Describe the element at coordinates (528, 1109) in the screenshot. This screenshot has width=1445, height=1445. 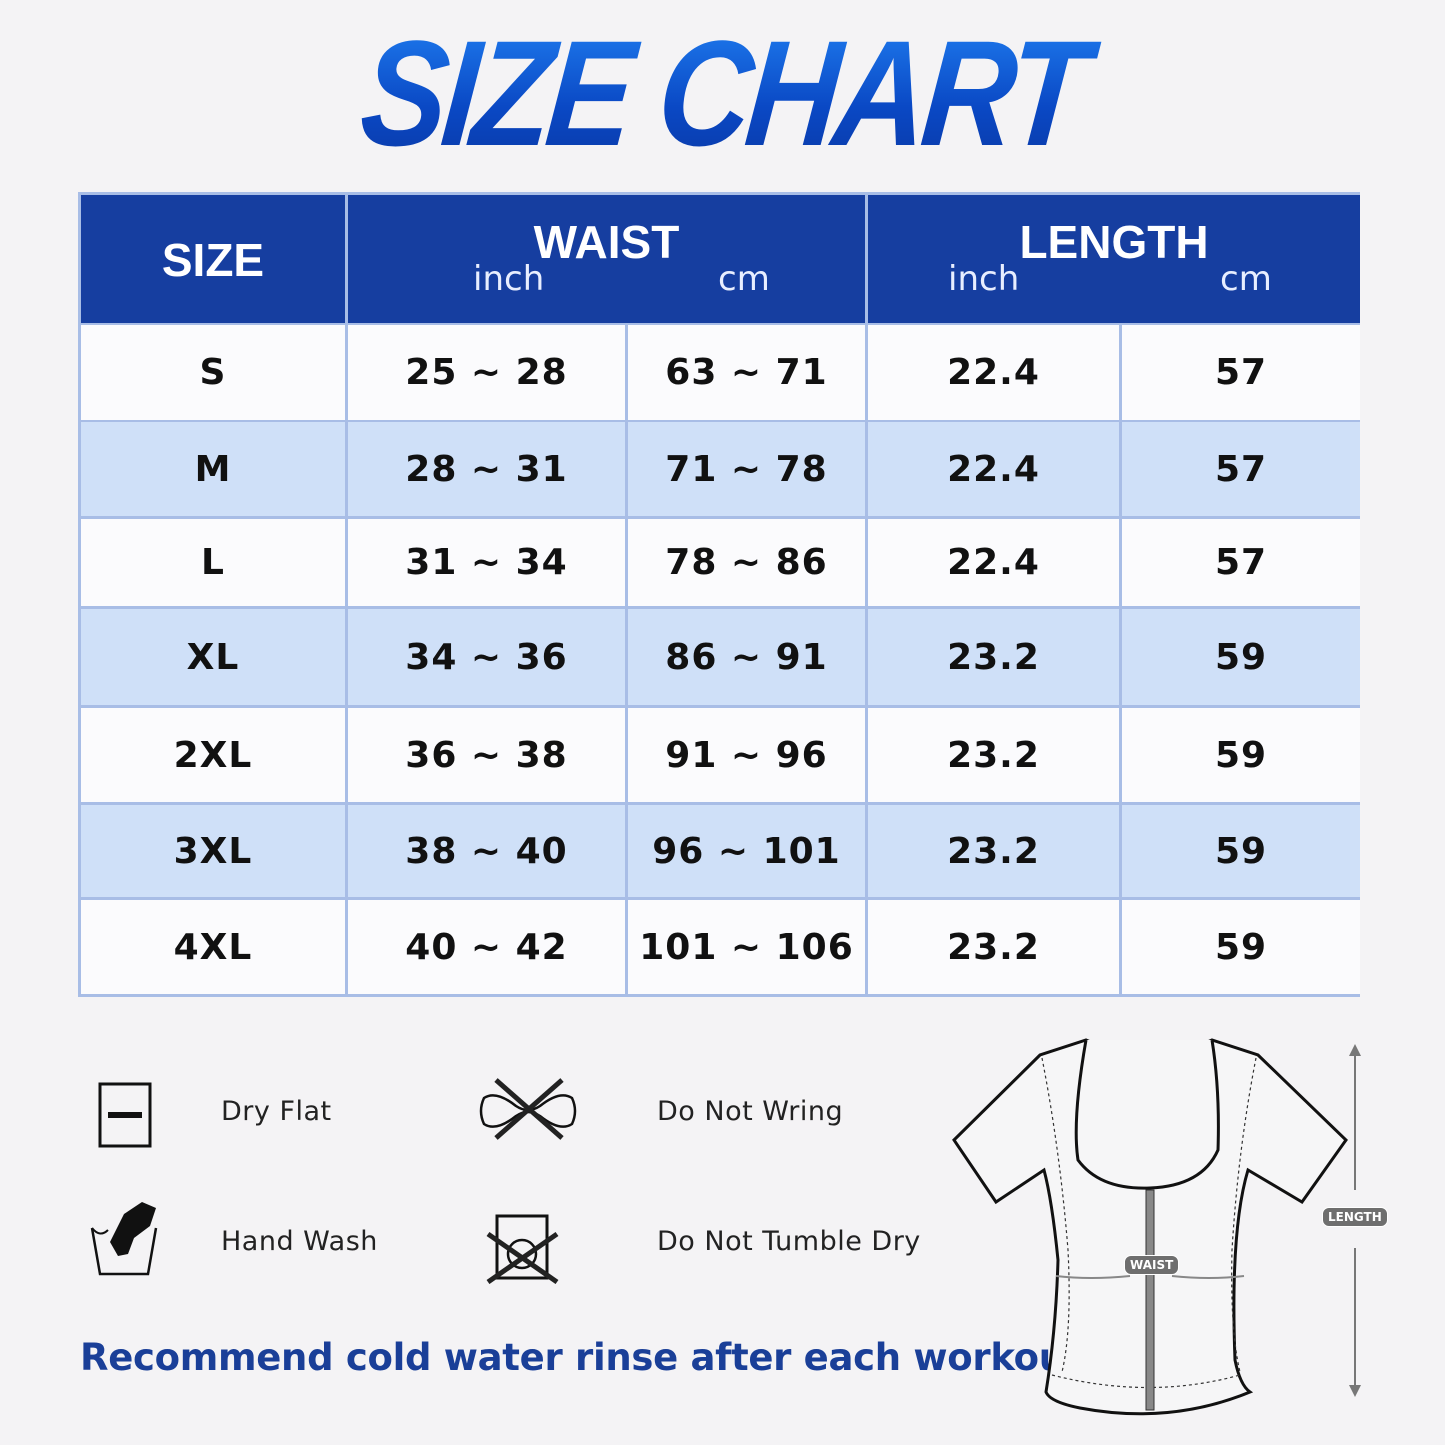
I see `do-not-wring-icon` at that location.